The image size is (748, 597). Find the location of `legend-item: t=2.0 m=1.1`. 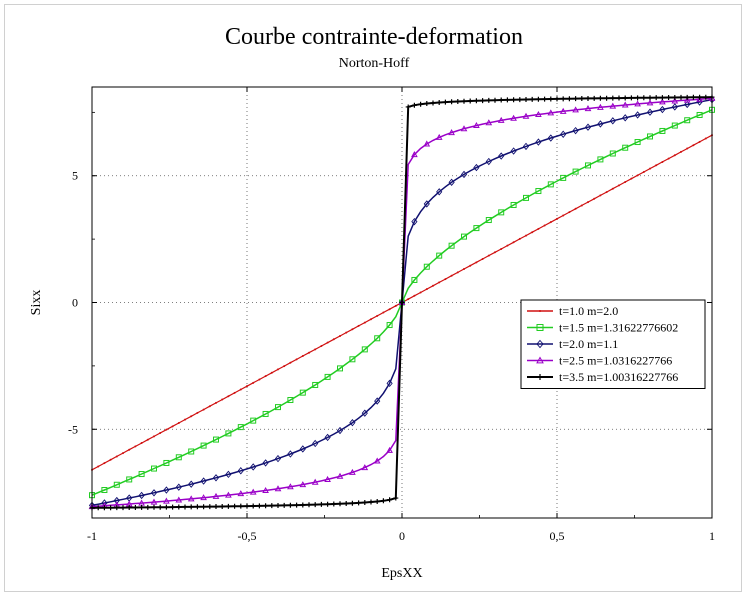

legend-item: t=2.0 m=1.1 is located at coordinates (572, 344).